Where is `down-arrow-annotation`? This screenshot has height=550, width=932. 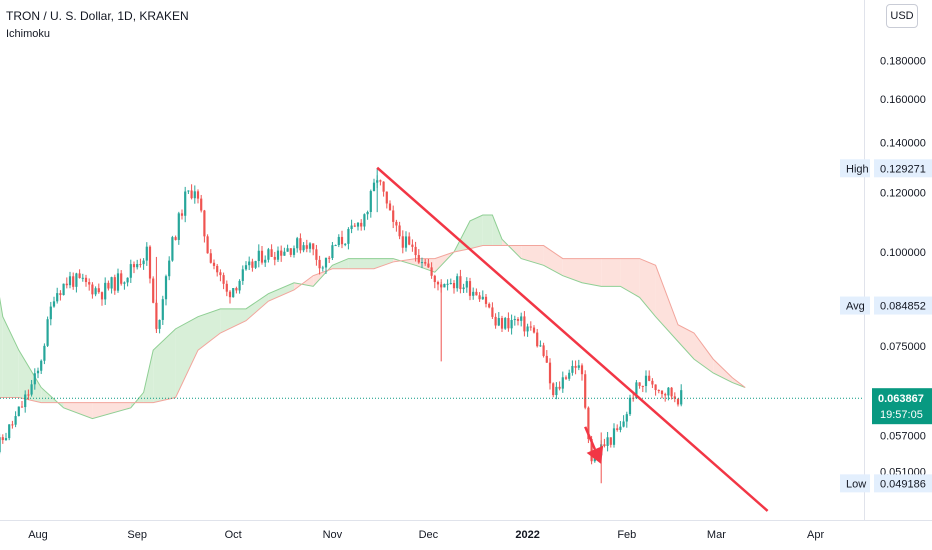 down-arrow-annotation is located at coordinates (594, 445).